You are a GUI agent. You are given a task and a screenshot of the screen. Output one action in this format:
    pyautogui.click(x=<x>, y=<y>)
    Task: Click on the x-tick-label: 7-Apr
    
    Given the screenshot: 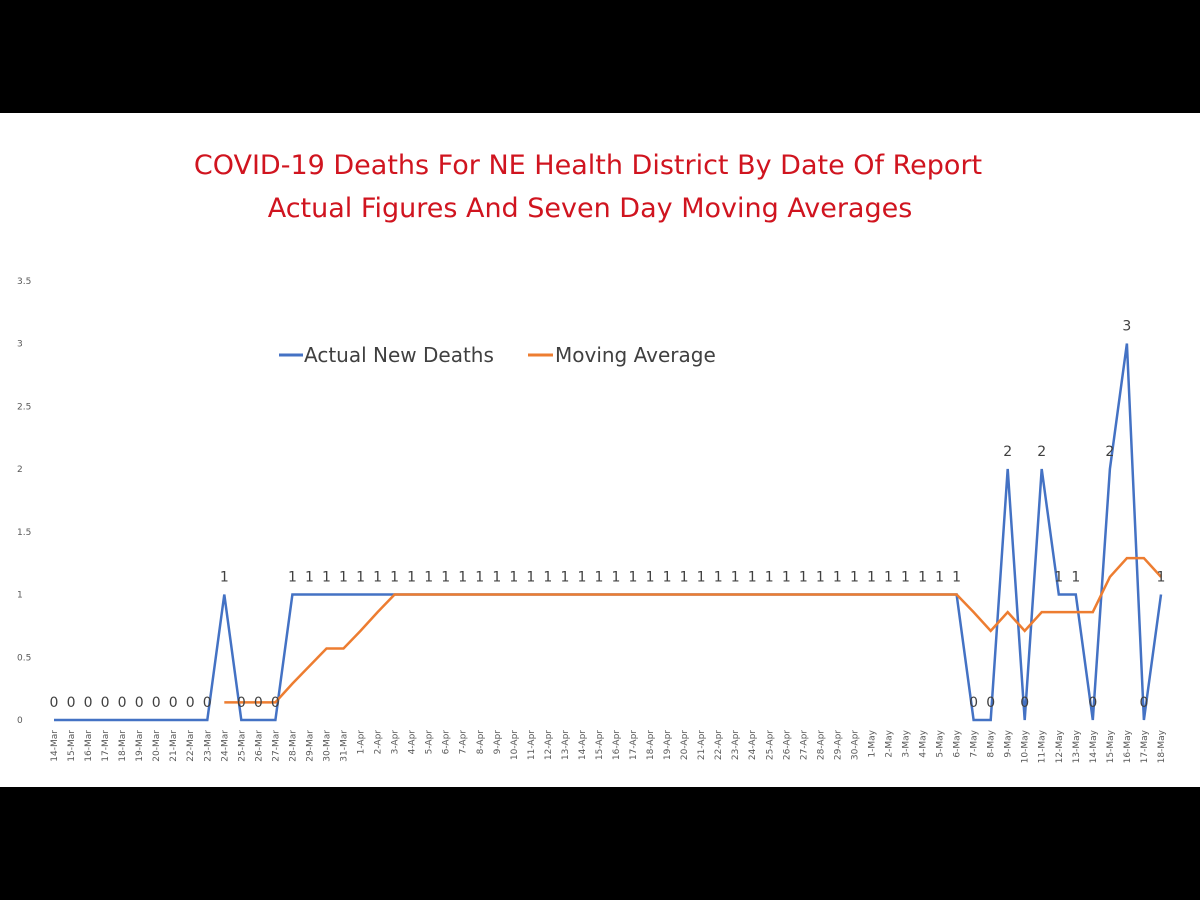 What is the action you would take?
    pyautogui.click(x=464, y=742)
    